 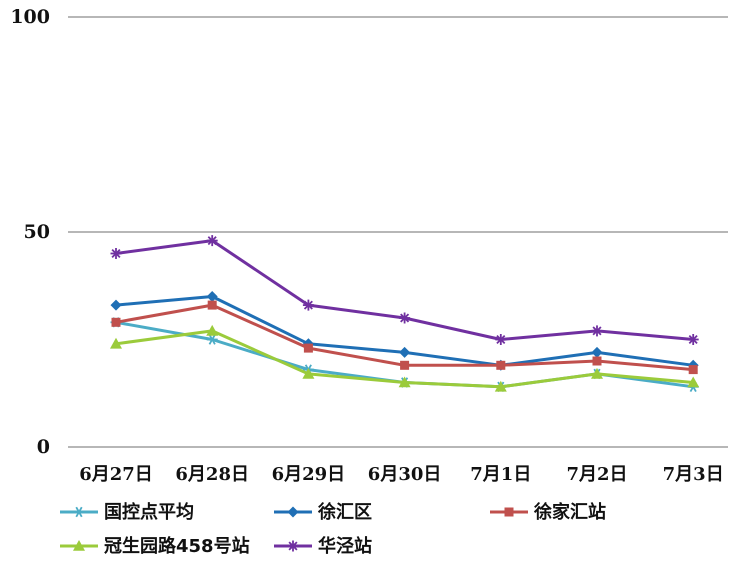 I want to click on legend-item: 华泾站, so click(x=323, y=546).